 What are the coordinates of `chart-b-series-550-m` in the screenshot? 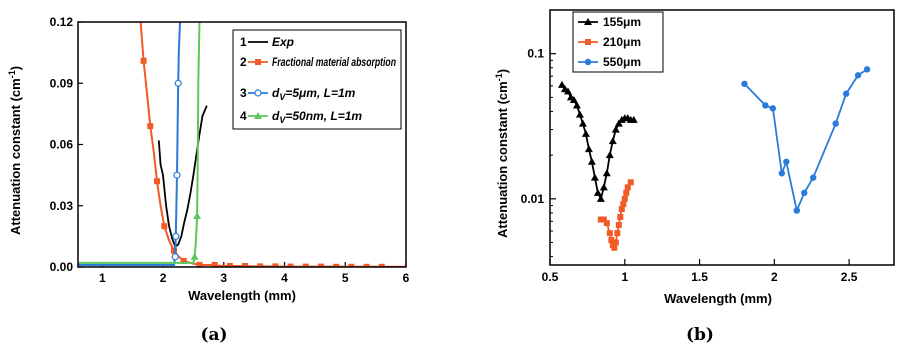 It's located at (806, 140).